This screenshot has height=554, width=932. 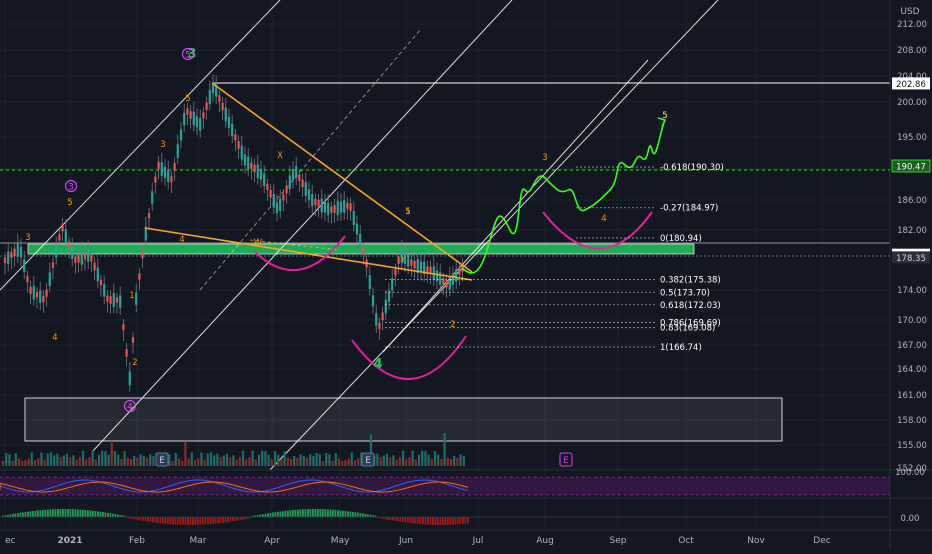 I want to click on x-tick-label: Aug, so click(x=545, y=541).